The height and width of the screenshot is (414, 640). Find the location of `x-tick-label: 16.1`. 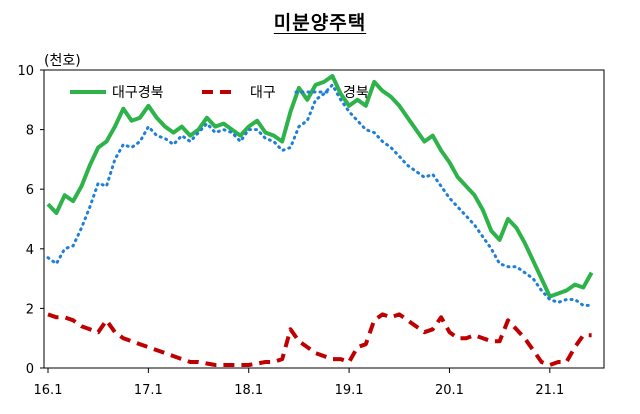

x-tick-label: 16.1 is located at coordinates (48, 390).